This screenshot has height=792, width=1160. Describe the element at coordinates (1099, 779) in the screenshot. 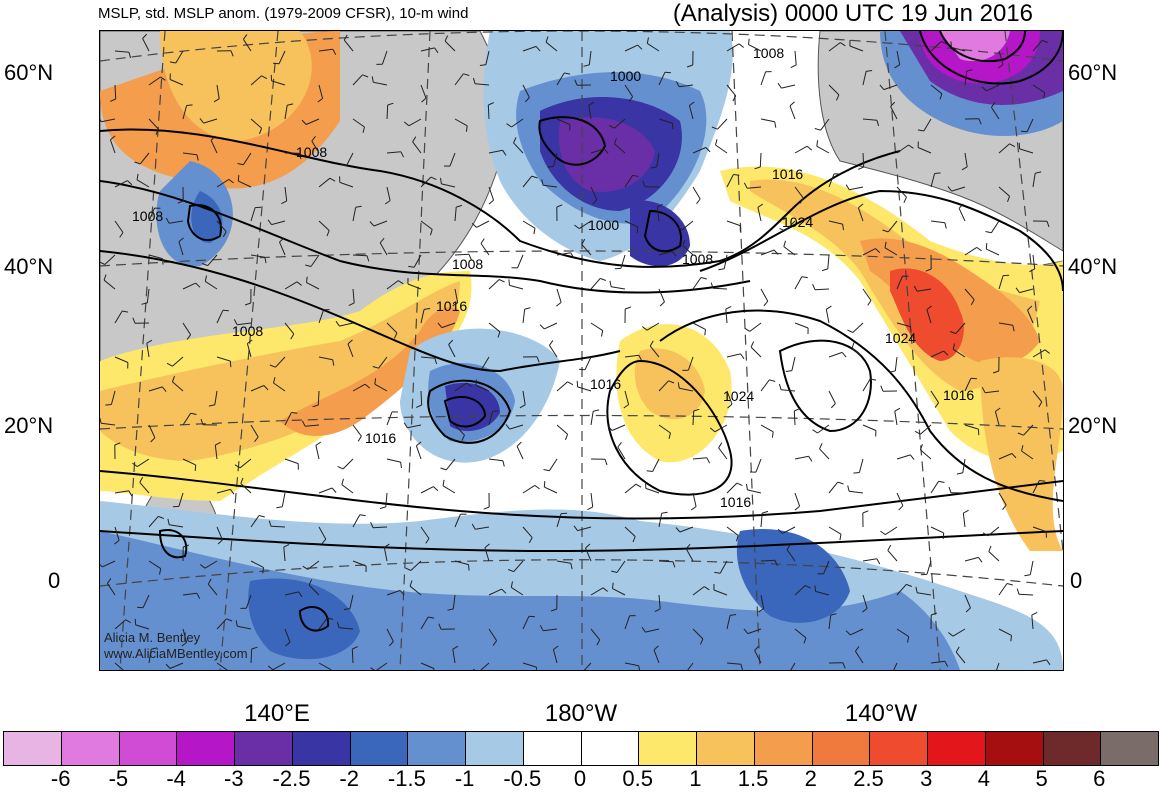

I see `colorbar-label: 6` at that location.